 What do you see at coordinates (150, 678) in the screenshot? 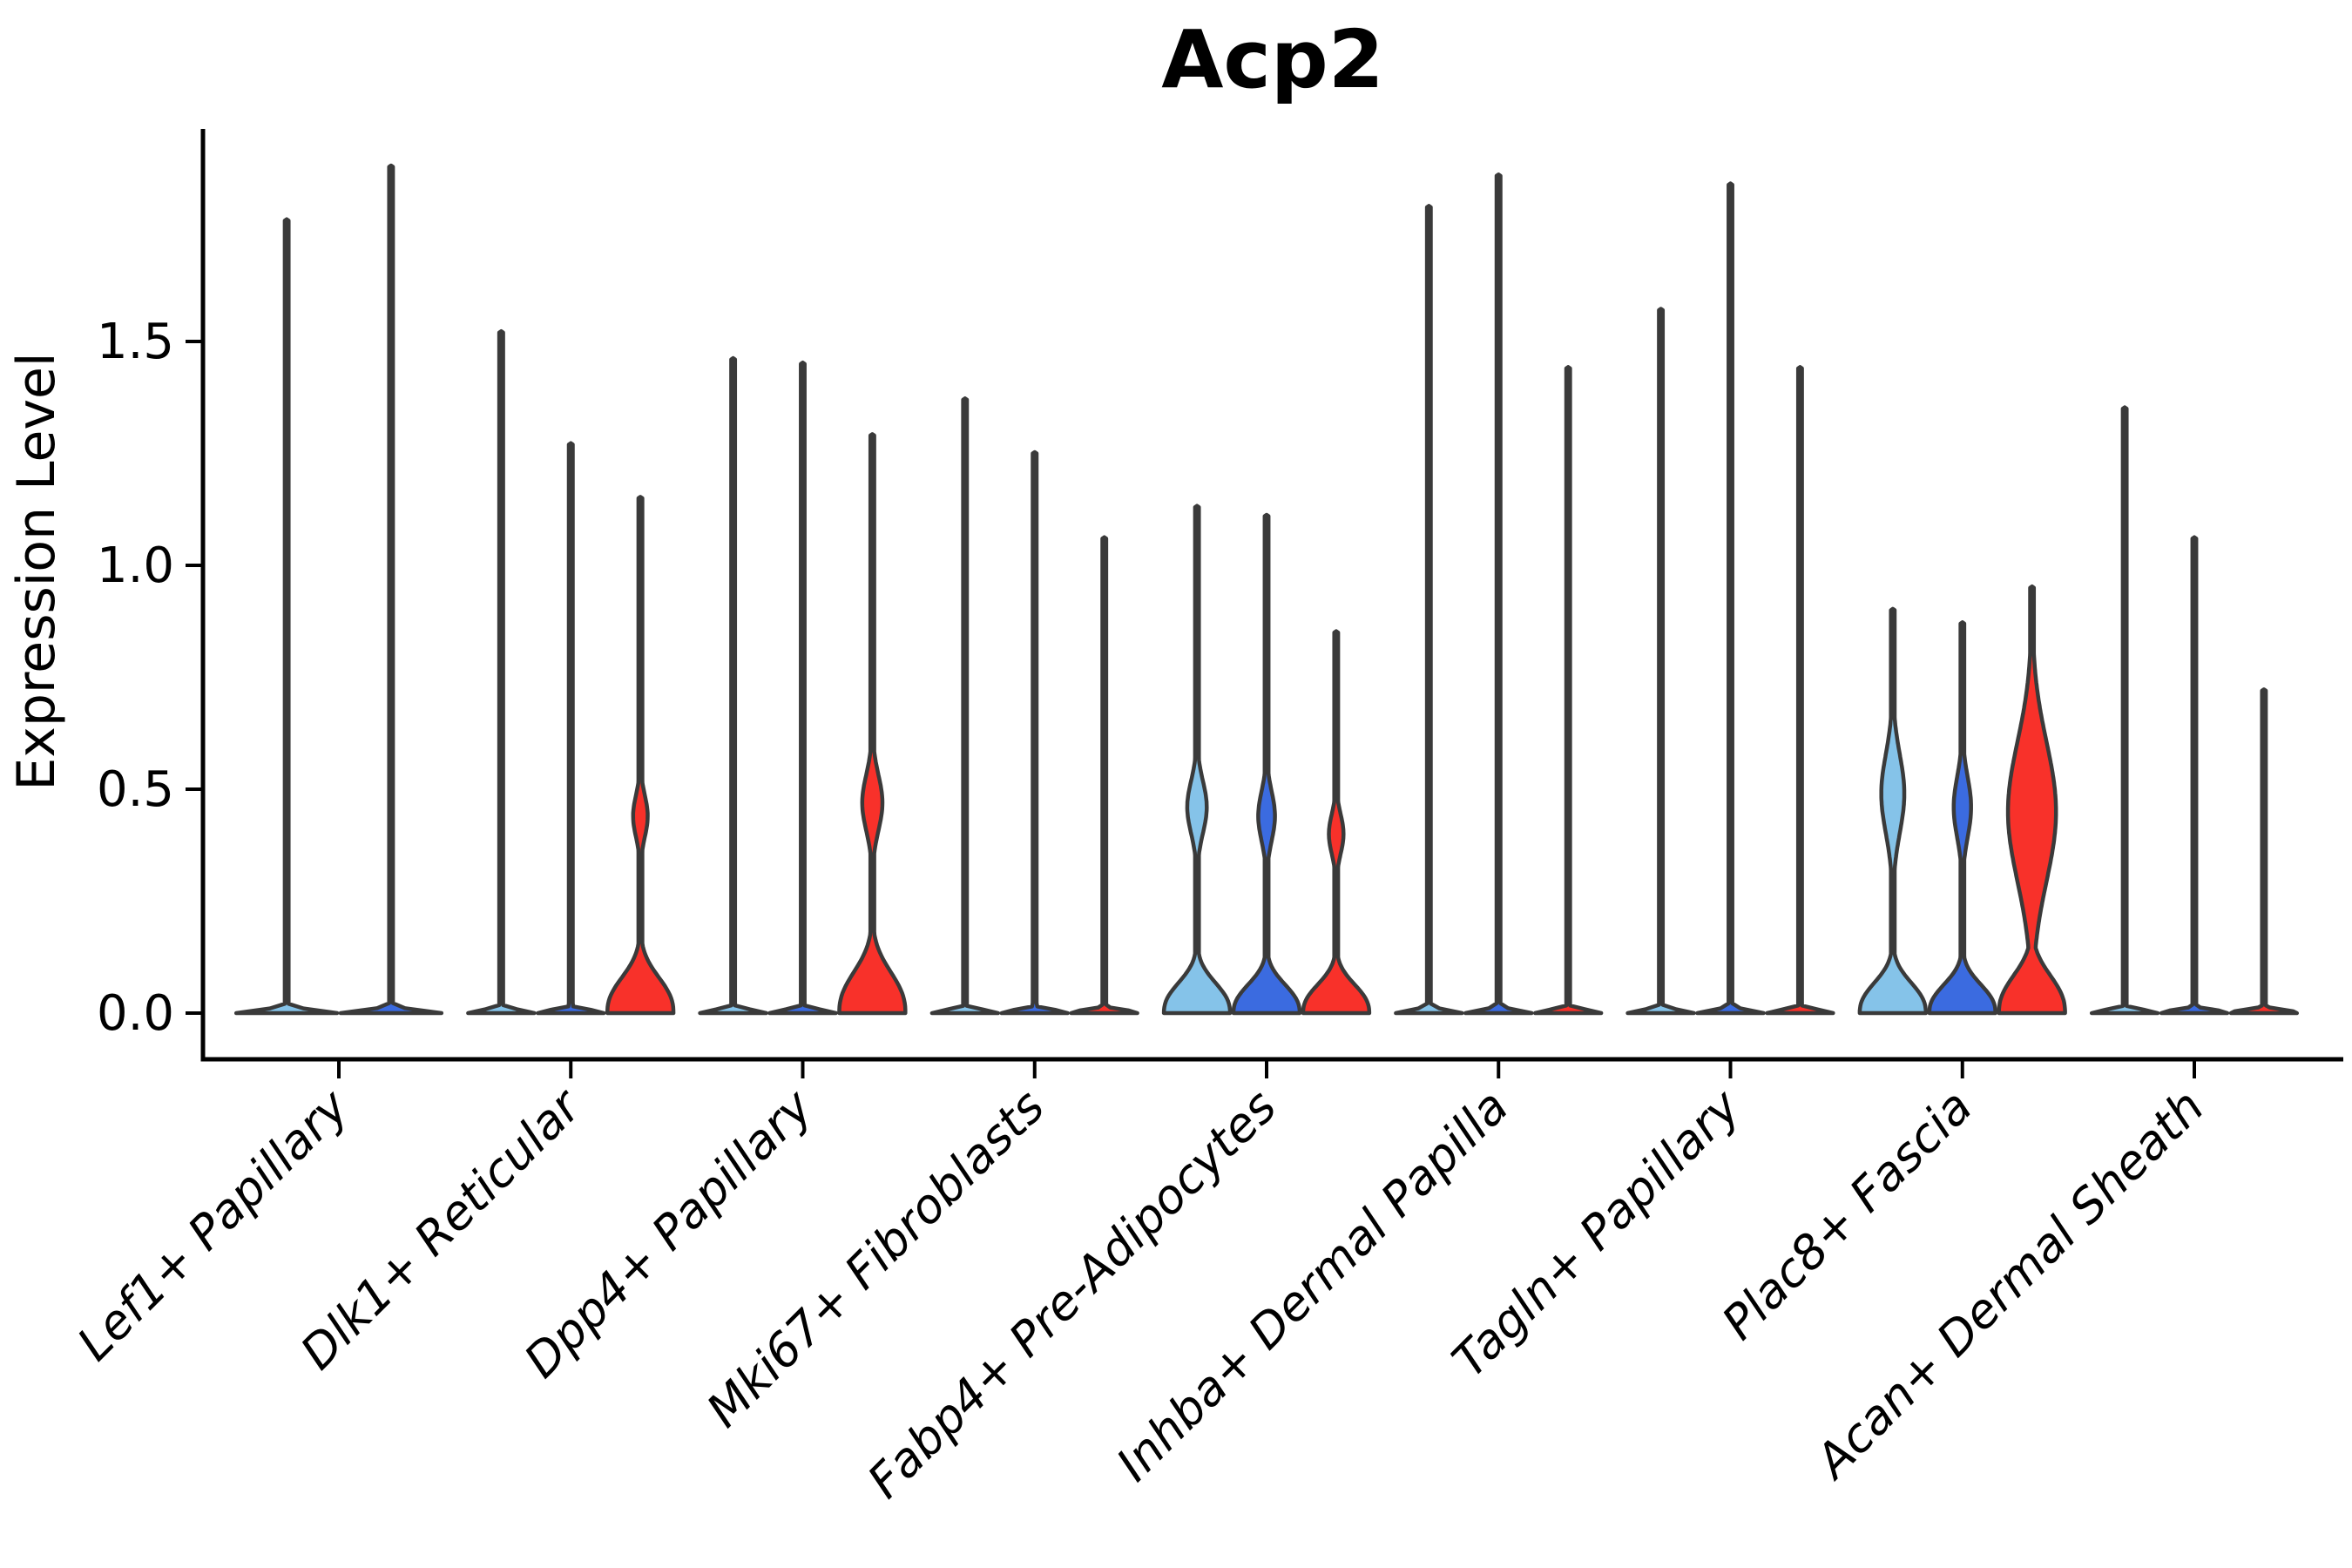
I see `y-axis-ticks: 0.0 0.5 1.0 1.5` at bounding box center [150, 678].